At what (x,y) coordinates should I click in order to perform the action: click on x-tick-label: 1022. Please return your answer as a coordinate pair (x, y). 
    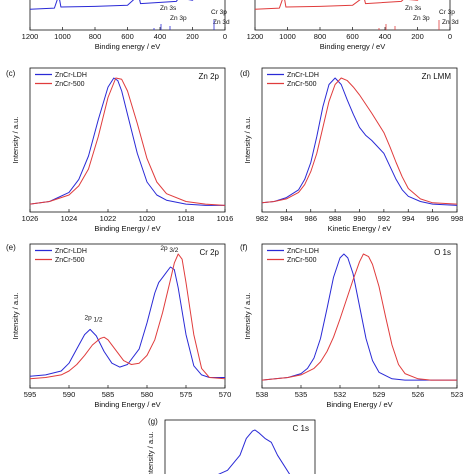
    Looking at the image, I should click on (108, 218).